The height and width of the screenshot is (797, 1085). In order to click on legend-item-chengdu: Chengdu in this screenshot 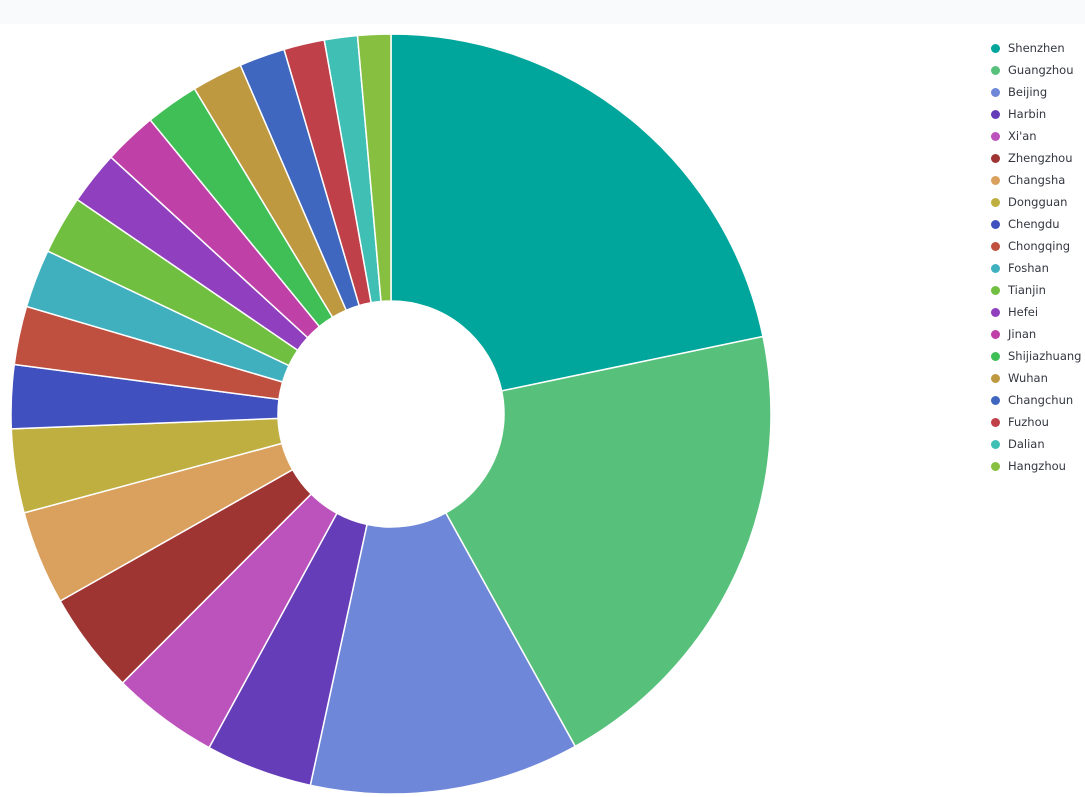, I will do `click(1038, 224)`.